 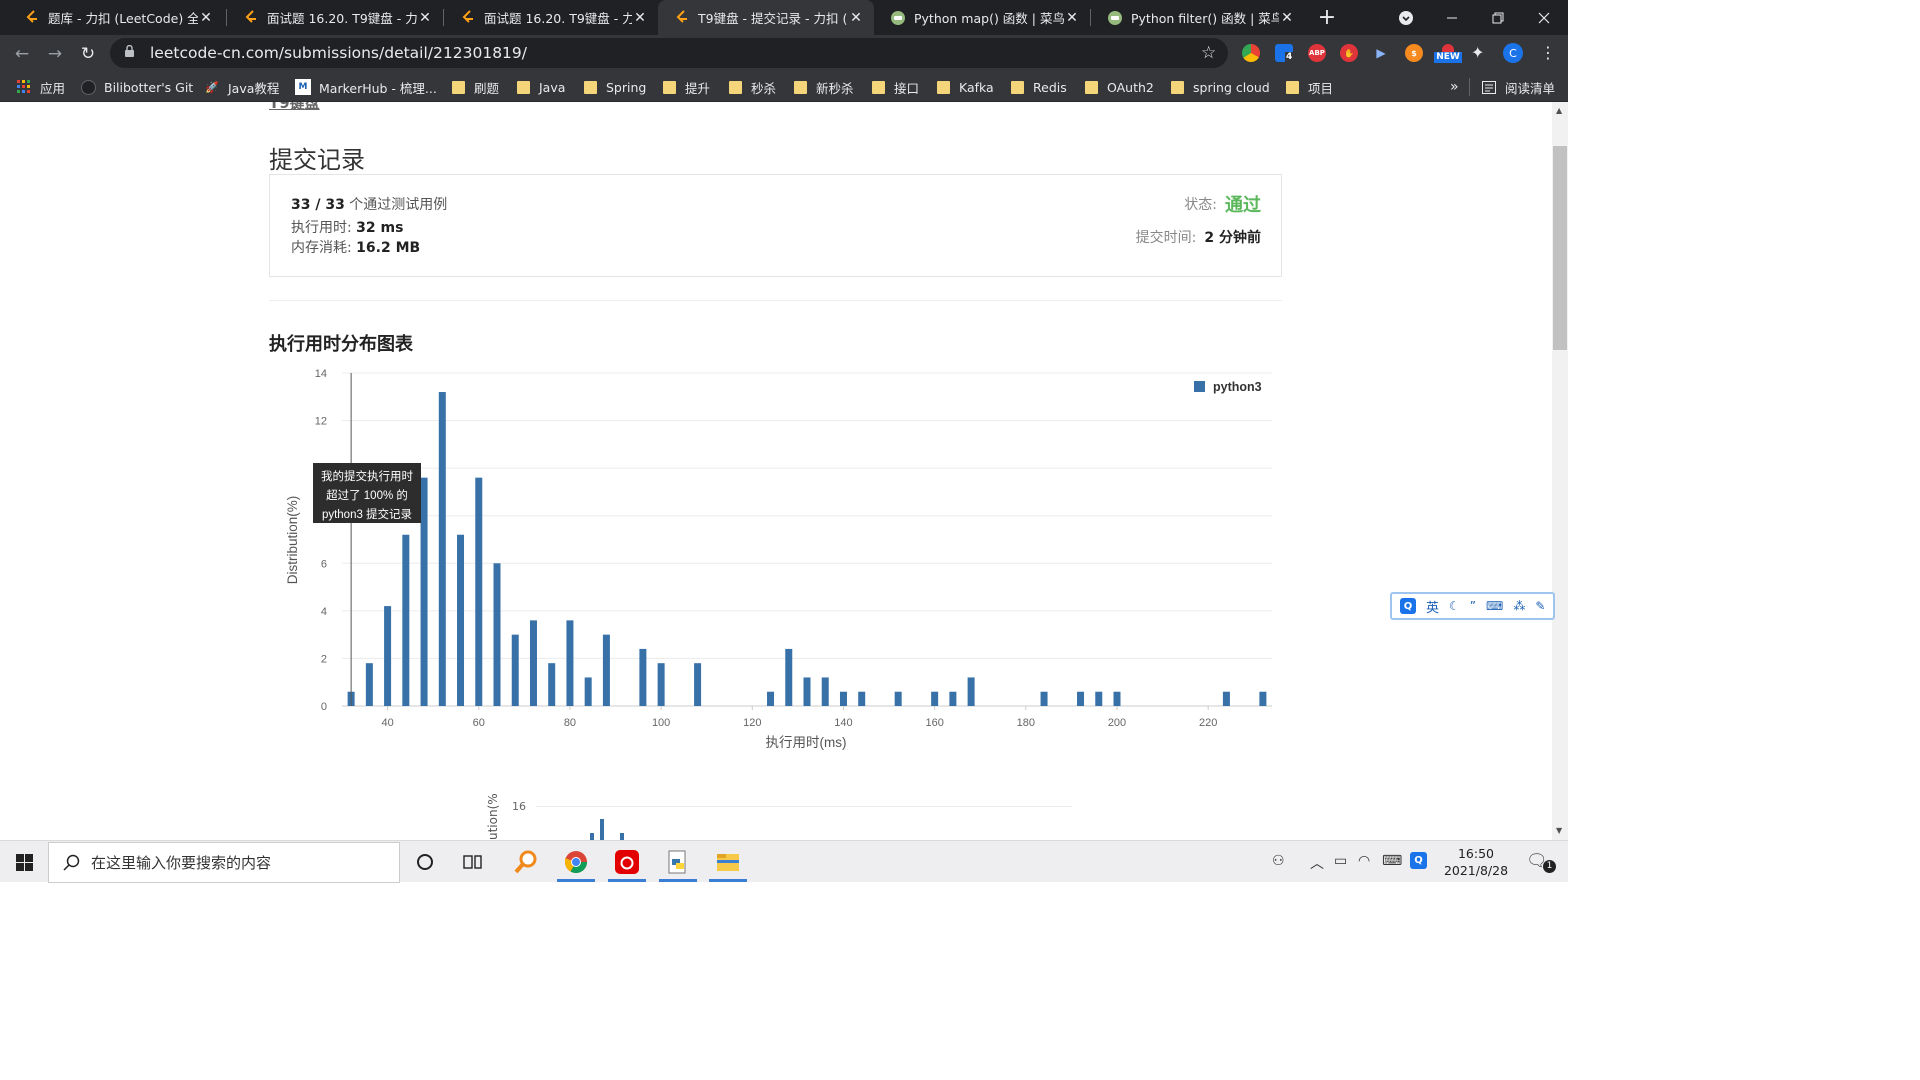 What do you see at coordinates (1560, 248) in the screenshot?
I see `scrollbar-thumb` at bounding box center [1560, 248].